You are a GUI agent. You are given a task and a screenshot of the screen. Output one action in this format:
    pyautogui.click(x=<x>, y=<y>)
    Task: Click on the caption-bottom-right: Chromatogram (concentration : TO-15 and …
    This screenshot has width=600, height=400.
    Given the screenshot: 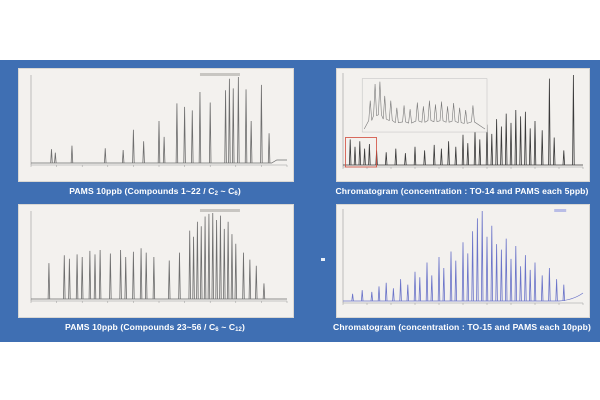 What is the action you would take?
    pyautogui.click(x=462, y=327)
    